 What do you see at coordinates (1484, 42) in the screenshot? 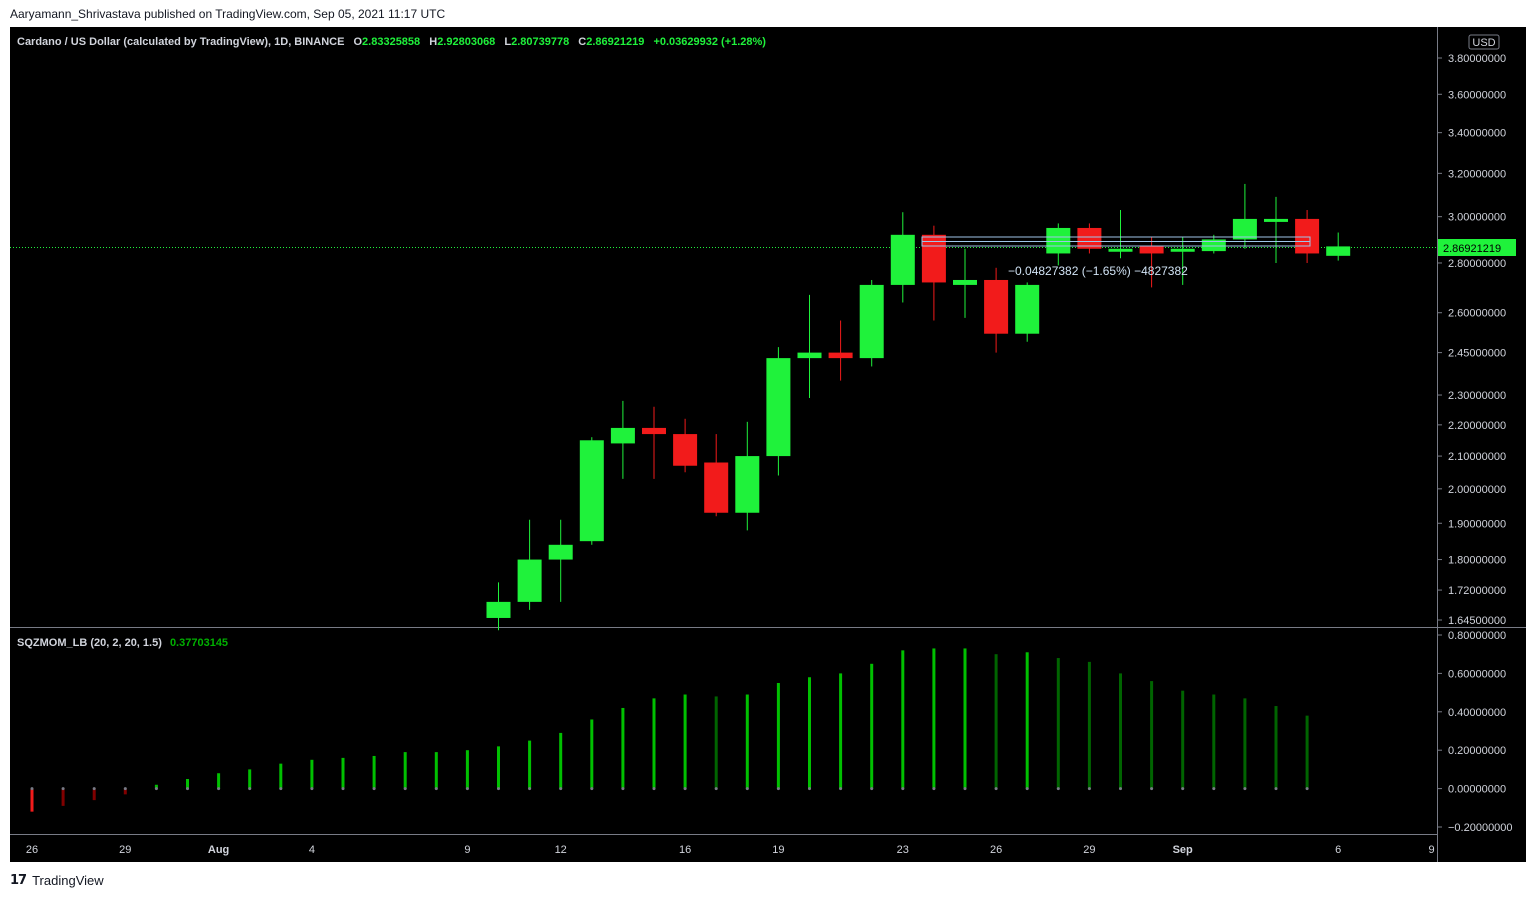
I see `currency-badge` at bounding box center [1484, 42].